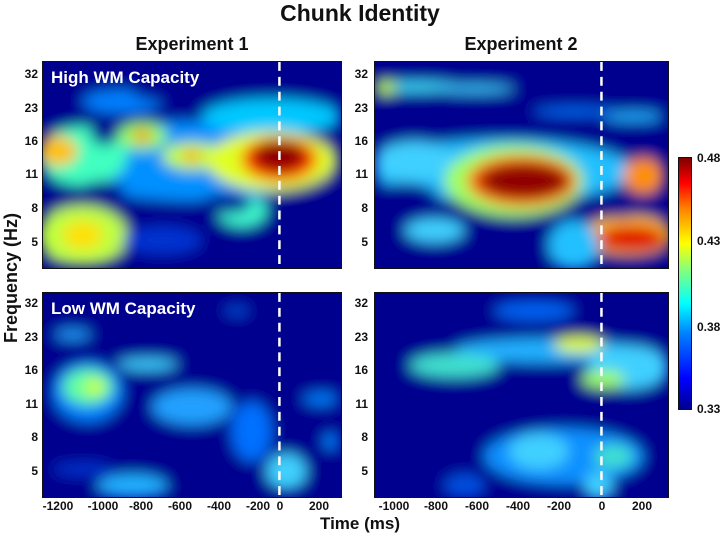 The width and height of the screenshot is (720, 537). I want to click on colorbar-tick: 0.43, so click(708, 241).